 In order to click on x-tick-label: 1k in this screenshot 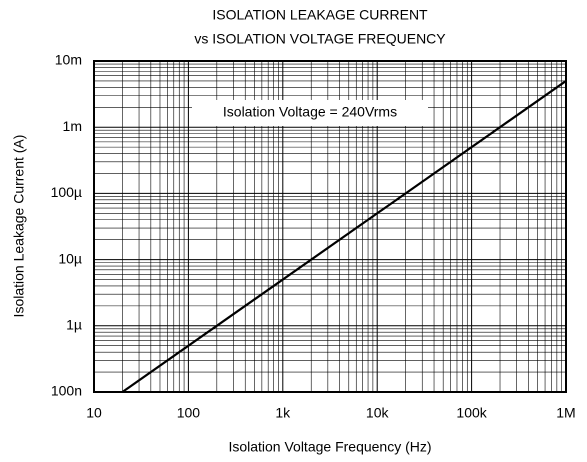, I will do `click(283, 413)`.